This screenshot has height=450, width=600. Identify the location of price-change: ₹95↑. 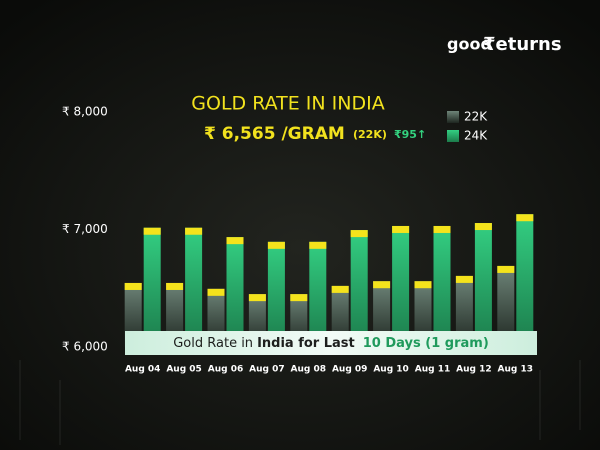
(410, 134).